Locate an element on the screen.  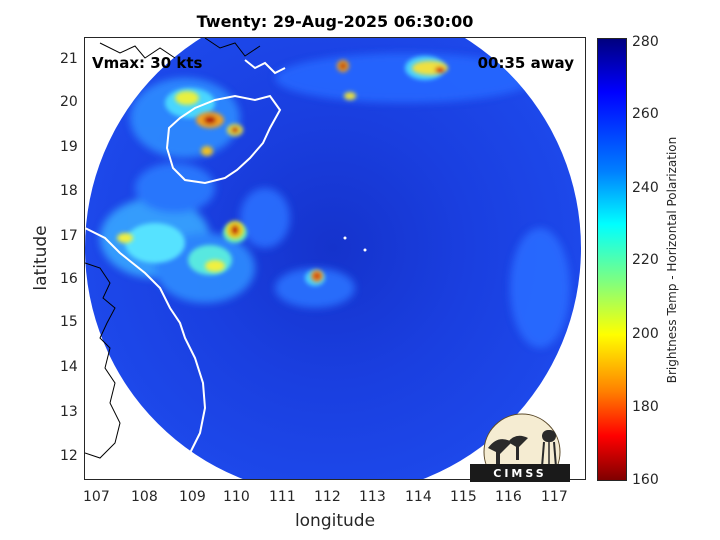
y-tick-label: 17 is located at coordinates (69, 236).